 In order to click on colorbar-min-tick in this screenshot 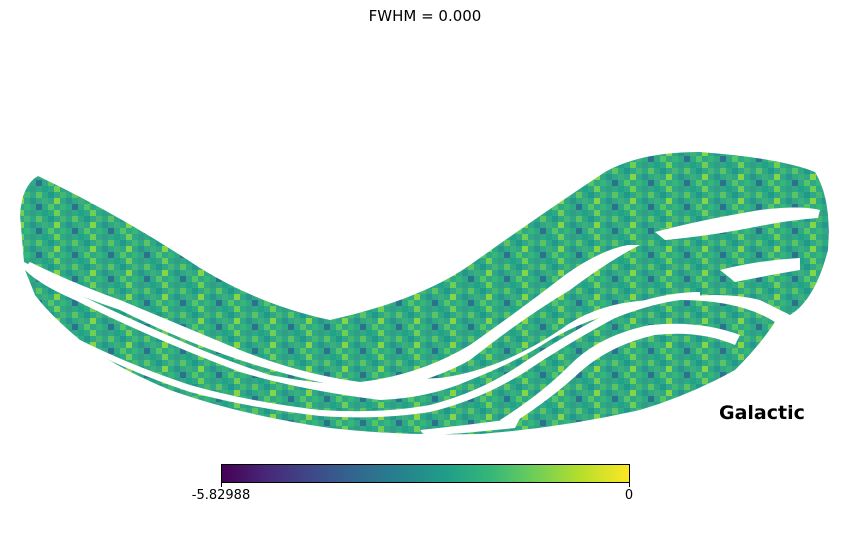, I will do `click(221, 484)`.